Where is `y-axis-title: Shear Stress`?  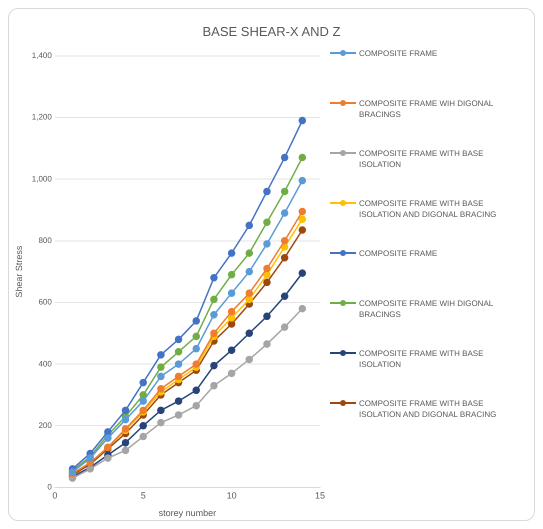 y-axis-title: Shear Stress is located at coordinates (19, 271).